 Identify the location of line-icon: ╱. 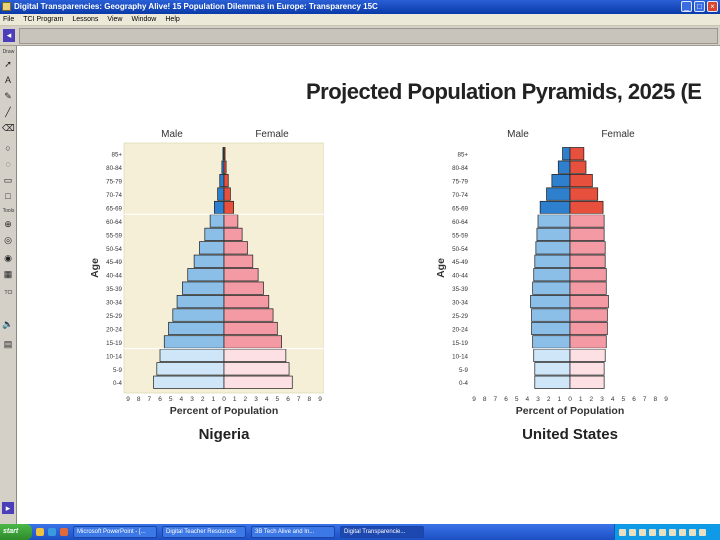
(8, 112).